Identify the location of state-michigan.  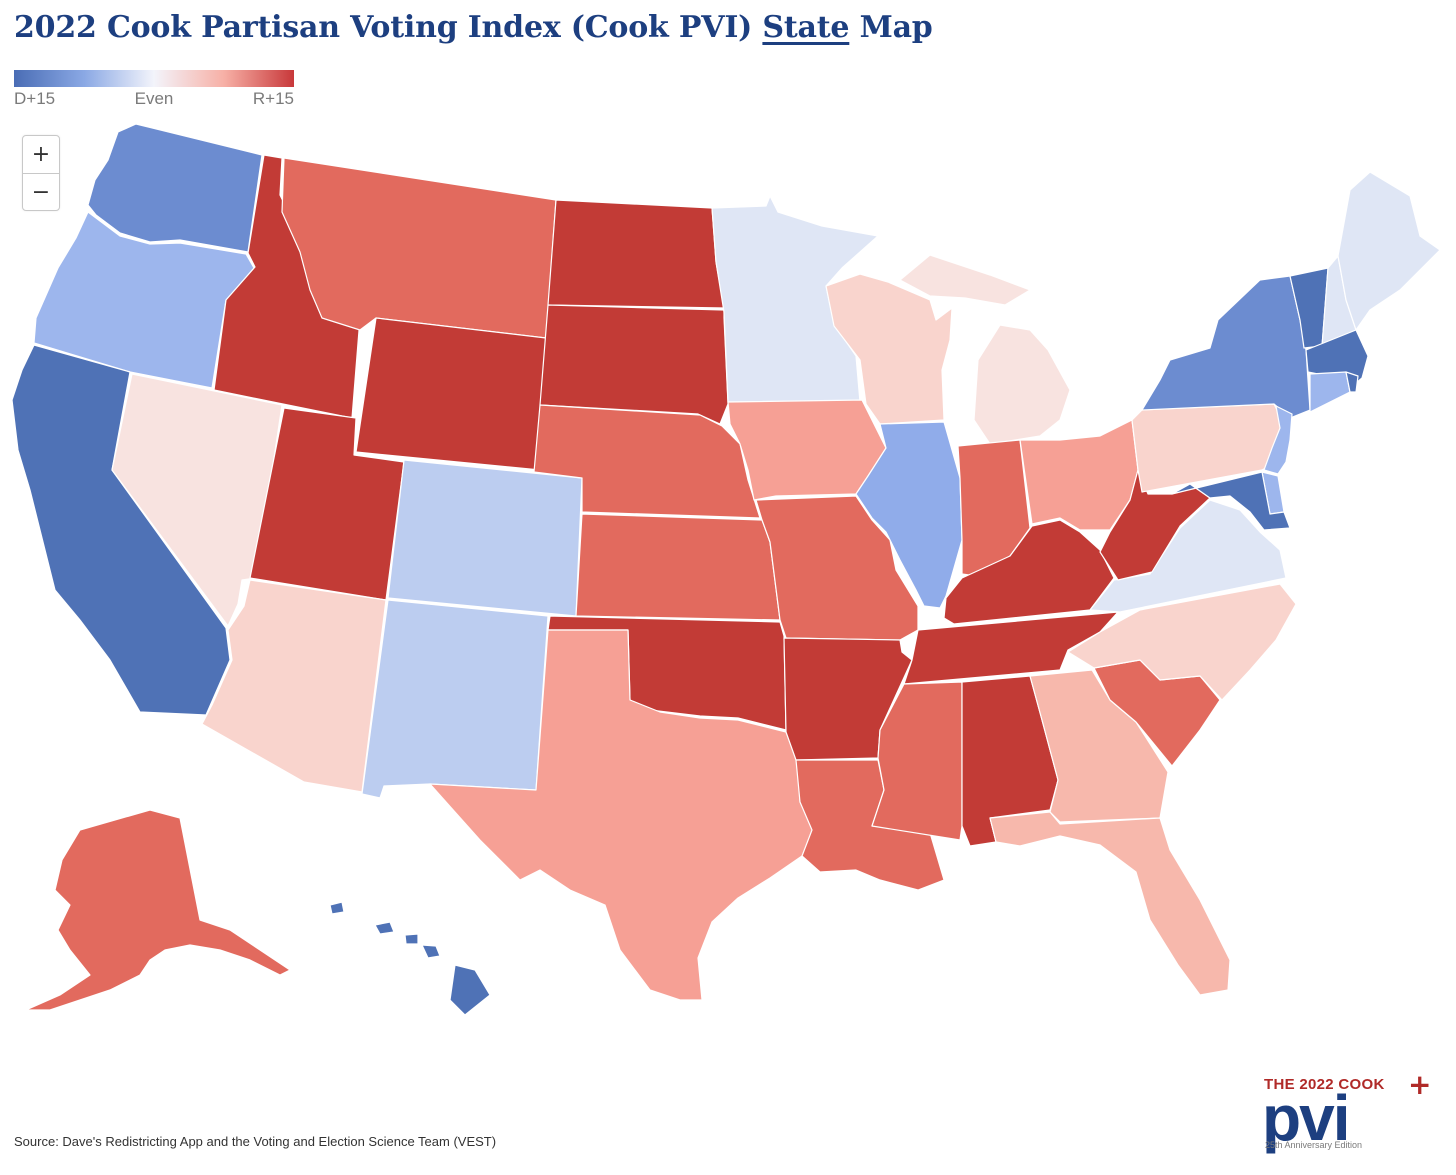
(985, 349).